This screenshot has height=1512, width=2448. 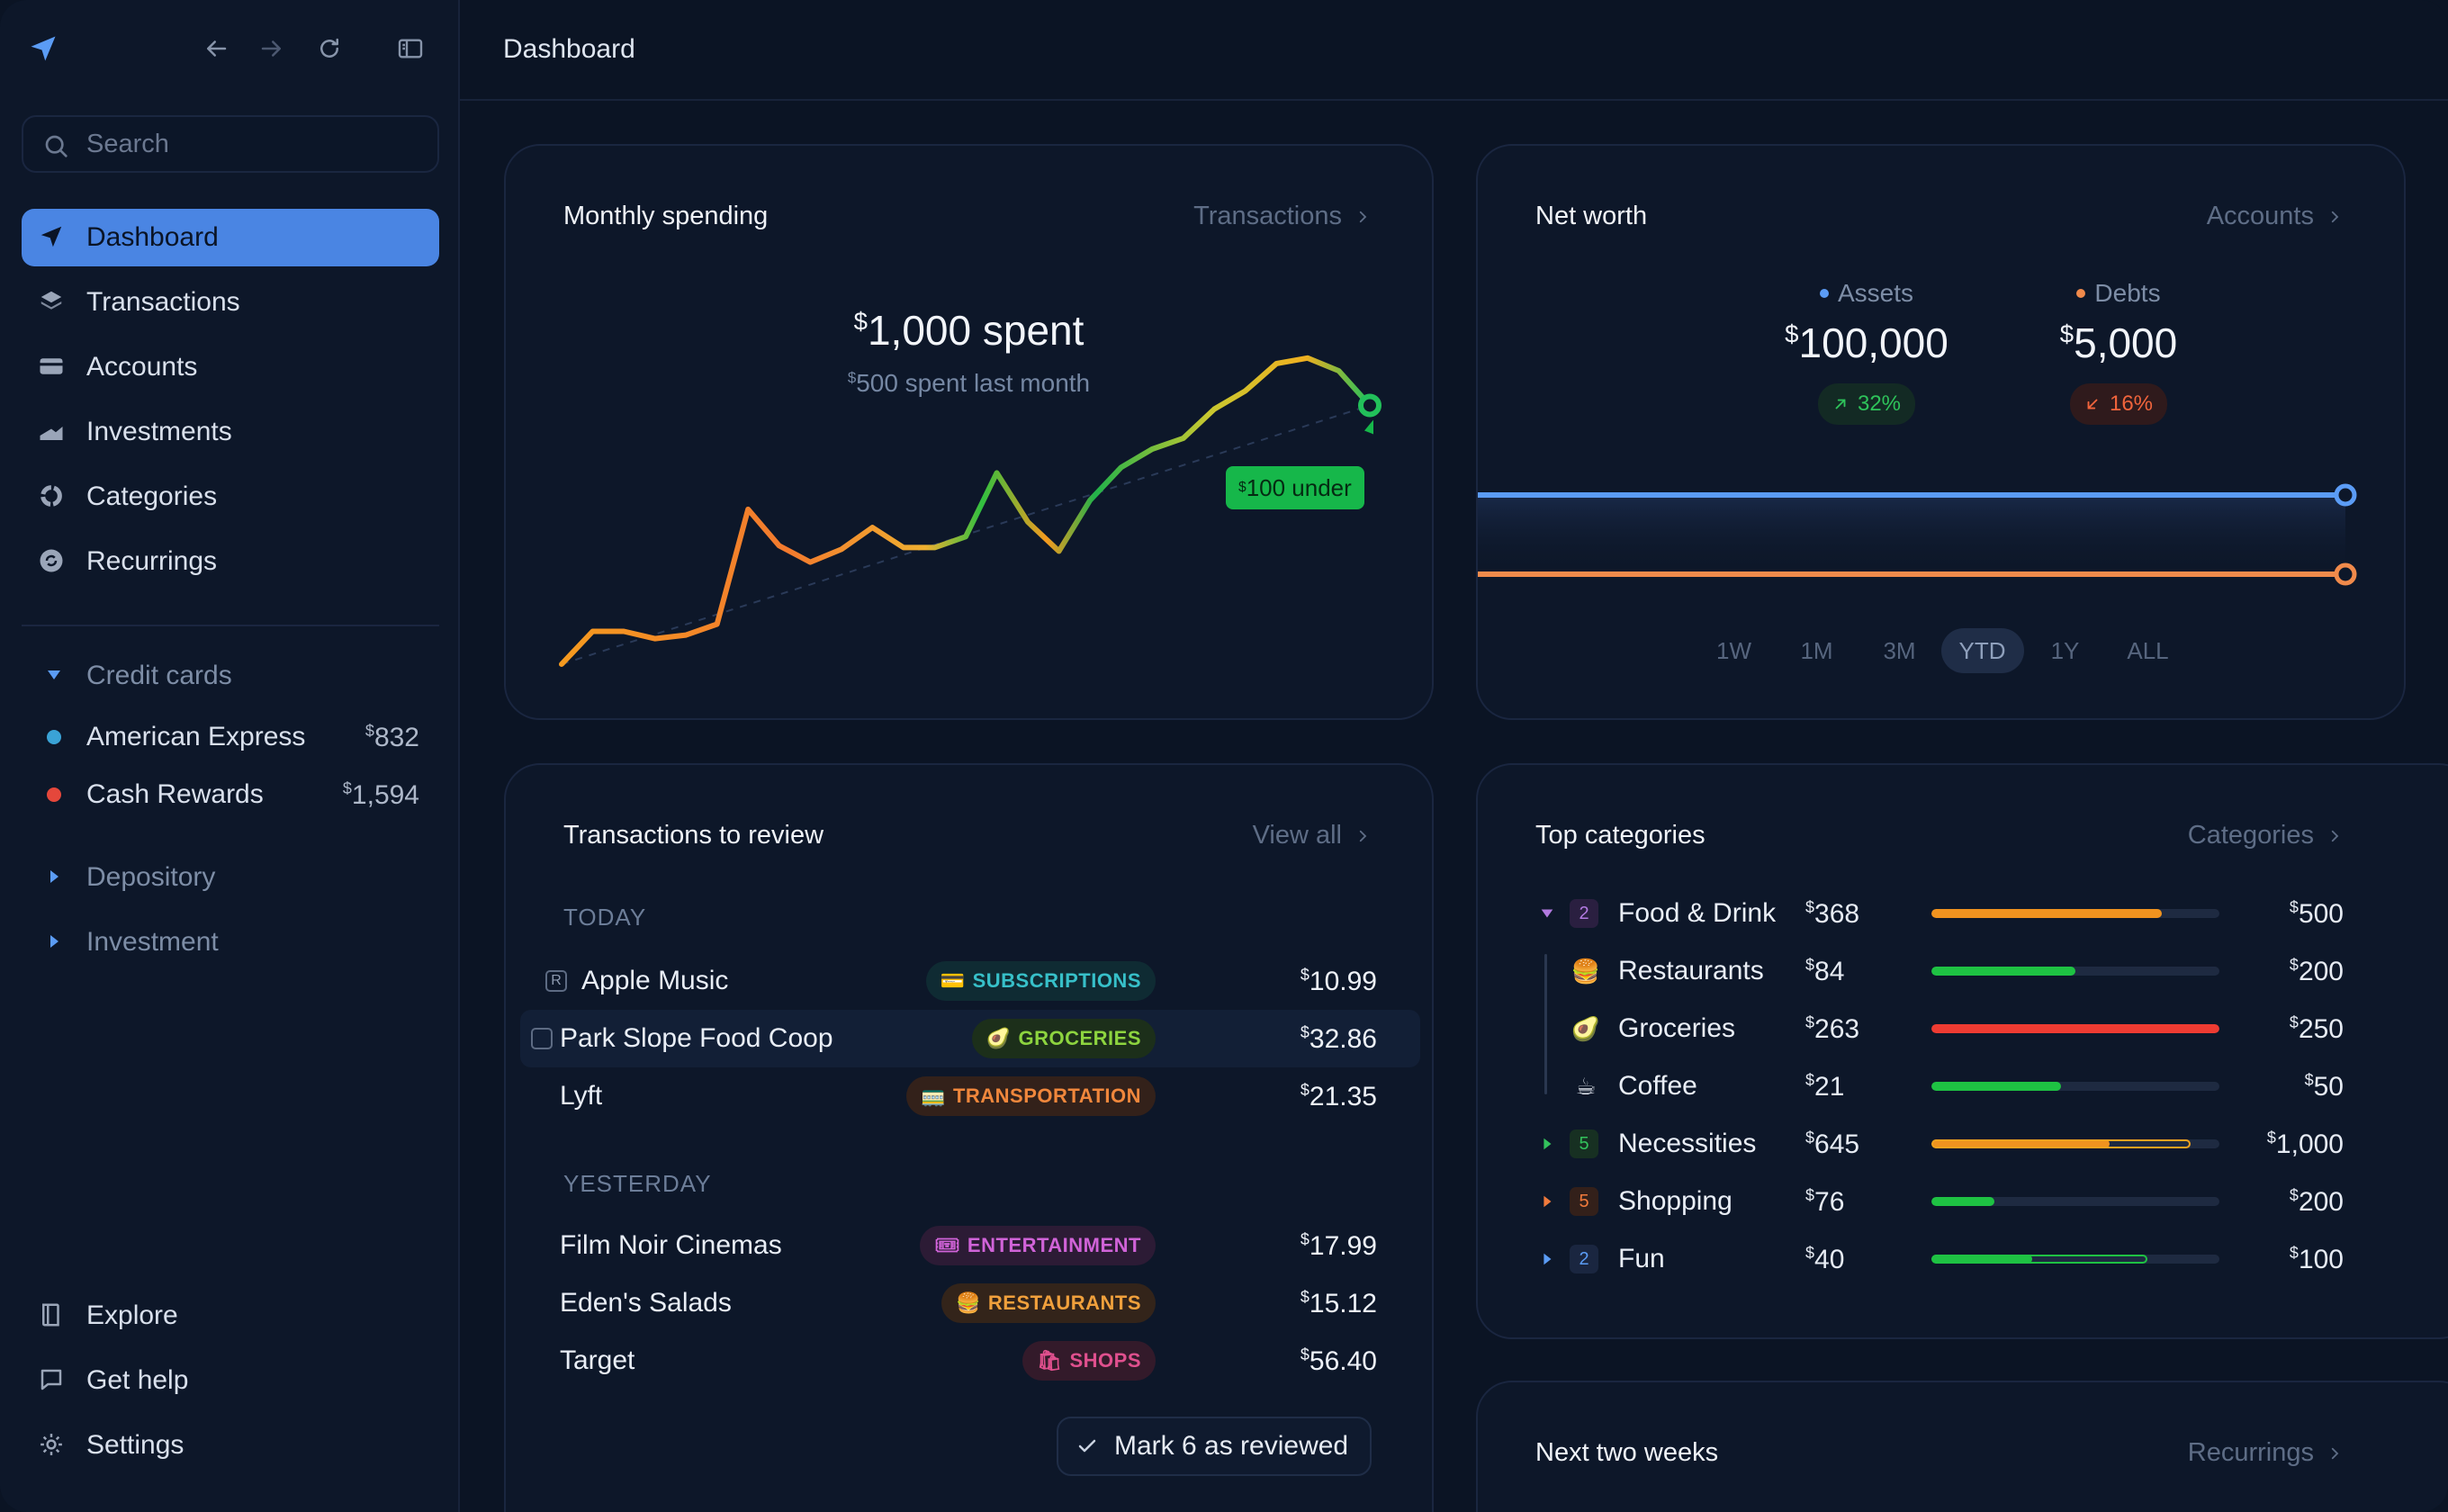 What do you see at coordinates (666, 216) in the screenshot?
I see `card-title: Monthly spending` at bounding box center [666, 216].